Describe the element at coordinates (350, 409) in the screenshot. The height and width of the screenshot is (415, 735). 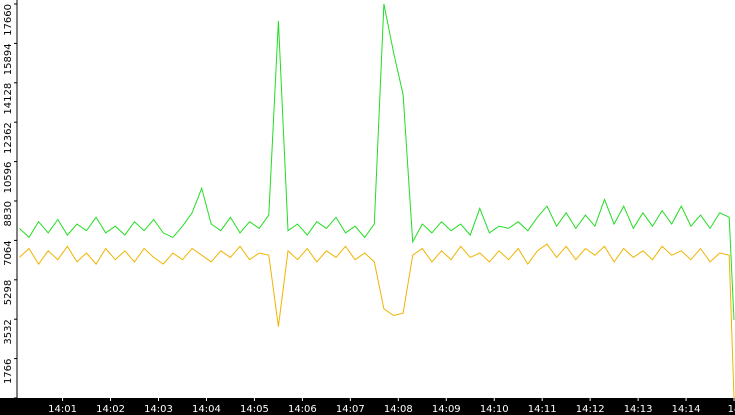
I see `x-tick-label: 14:07` at that location.